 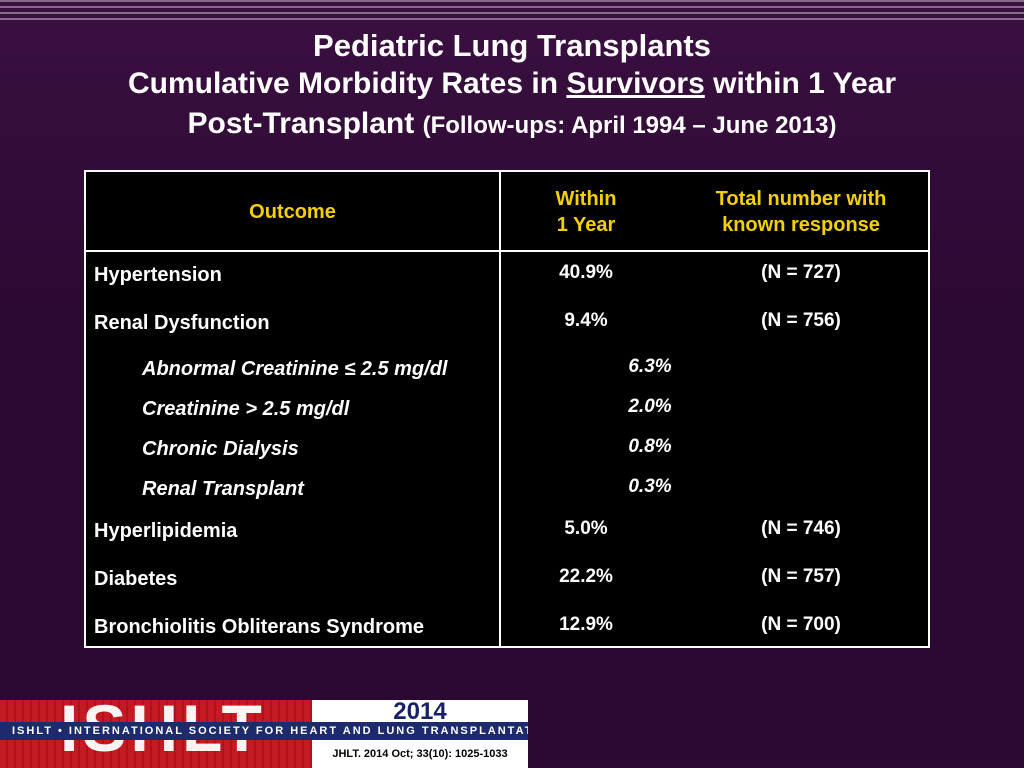 I want to click on header-total-line2: known response, so click(x=801, y=225).